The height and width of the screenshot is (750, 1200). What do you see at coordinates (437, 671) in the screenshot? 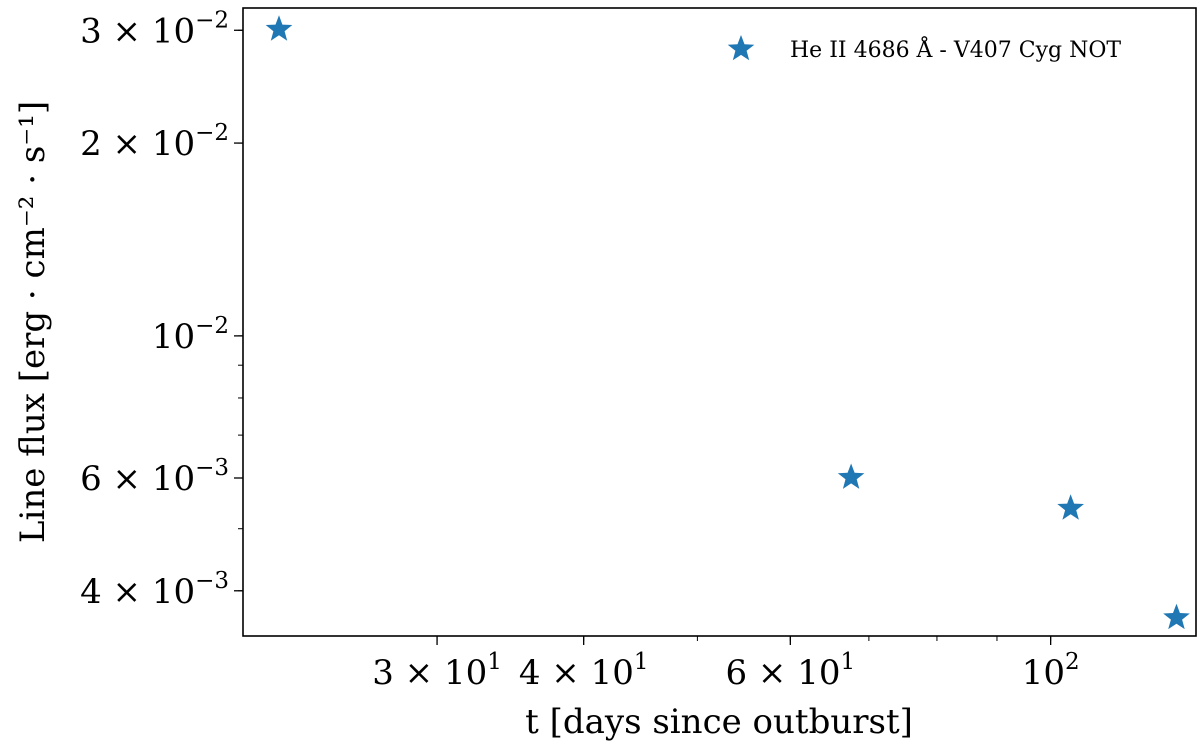
I see `x-tick-label: 3 × 101` at bounding box center [437, 671].